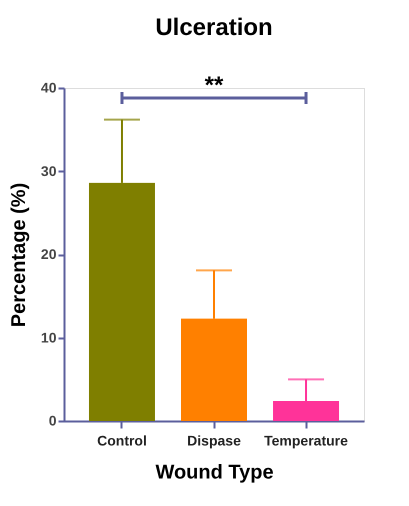 This screenshot has height=506, width=409. I want to click on y-tick-label: 40, so click(48, 88).